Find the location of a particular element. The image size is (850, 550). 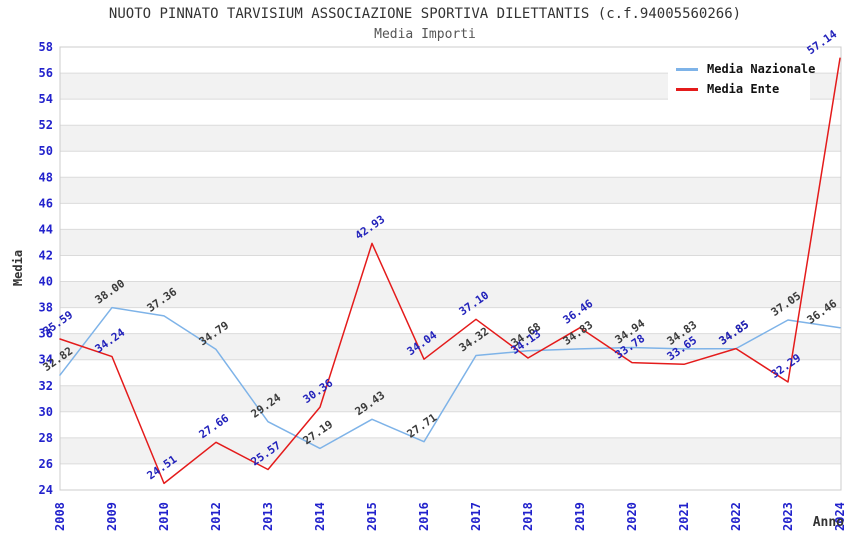

x-tick-label: 2012 is located at coordinates (216, 516).